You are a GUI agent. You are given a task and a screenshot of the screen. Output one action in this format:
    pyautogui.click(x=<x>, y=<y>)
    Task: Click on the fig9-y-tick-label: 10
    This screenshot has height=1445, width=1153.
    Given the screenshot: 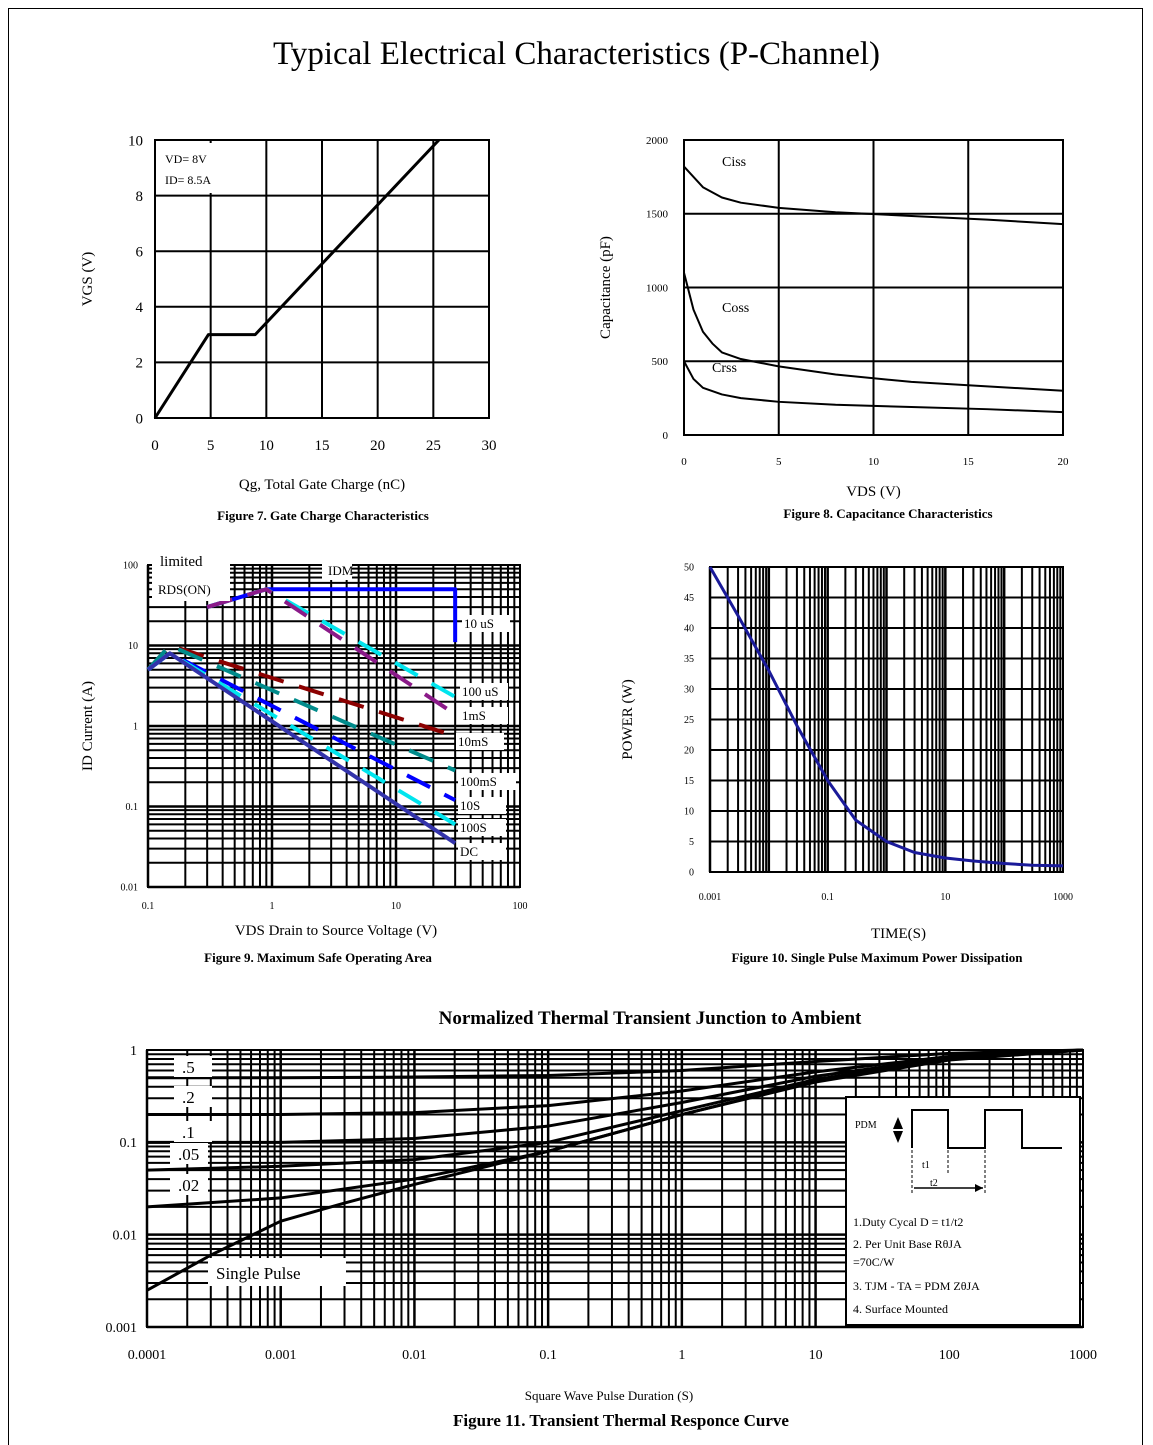 What is the action you would take?
    pyautogui.click(x=133, y=646)
    